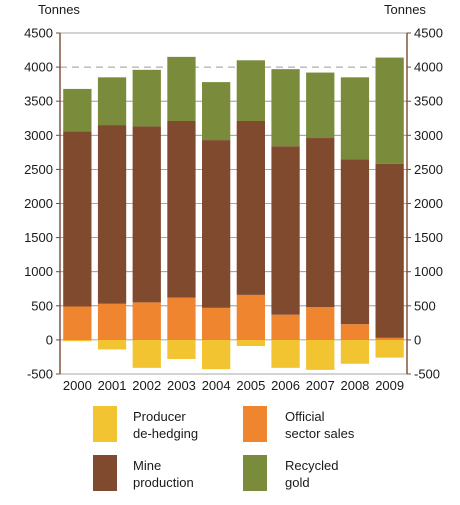 The width and height of the screenshot is (460, 505). What do you see at coordinates (417, 339) in the screenshot?
I see `right-tick-label: 0` at bounding box center [417, 339].